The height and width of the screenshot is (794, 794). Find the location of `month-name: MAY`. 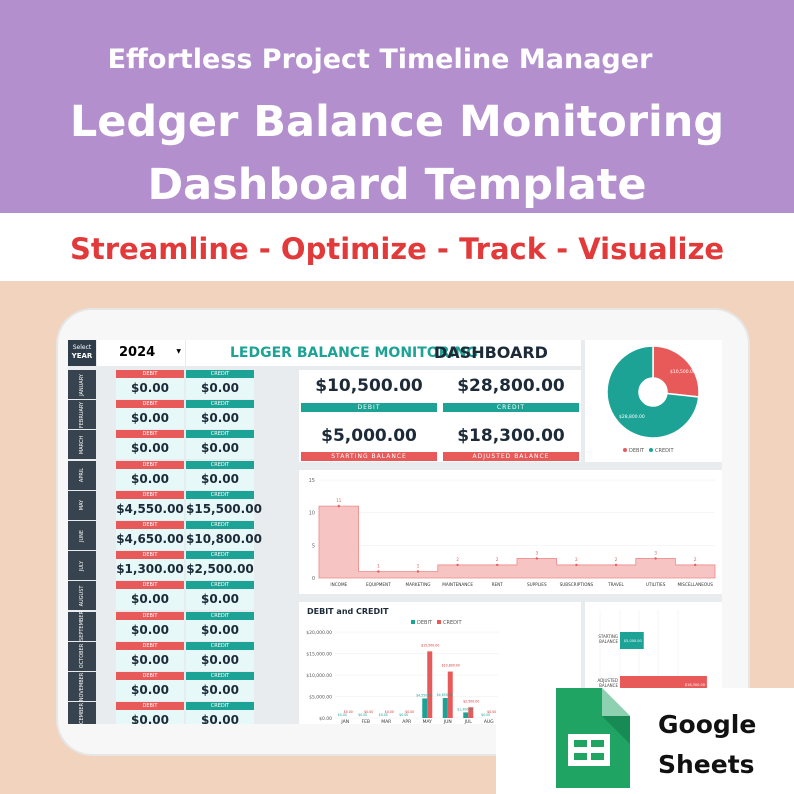

month-name: MAY is located at coordinates (82, 505).